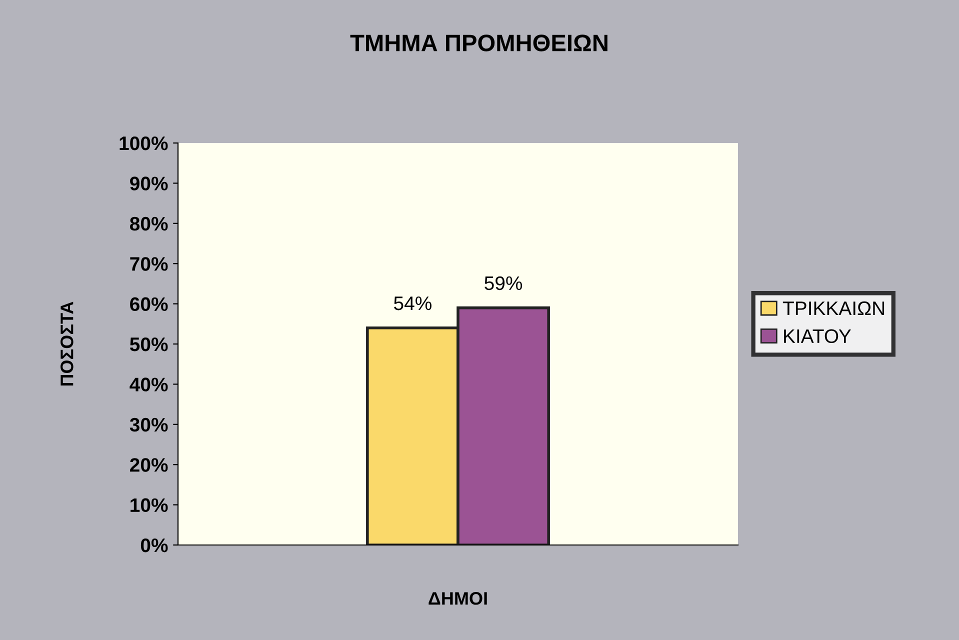 This screenshot has height=640, width=959. Describe the element at coordinates (149, 385) in the screenshot. I see `y-tick-label: 40%` at that location.